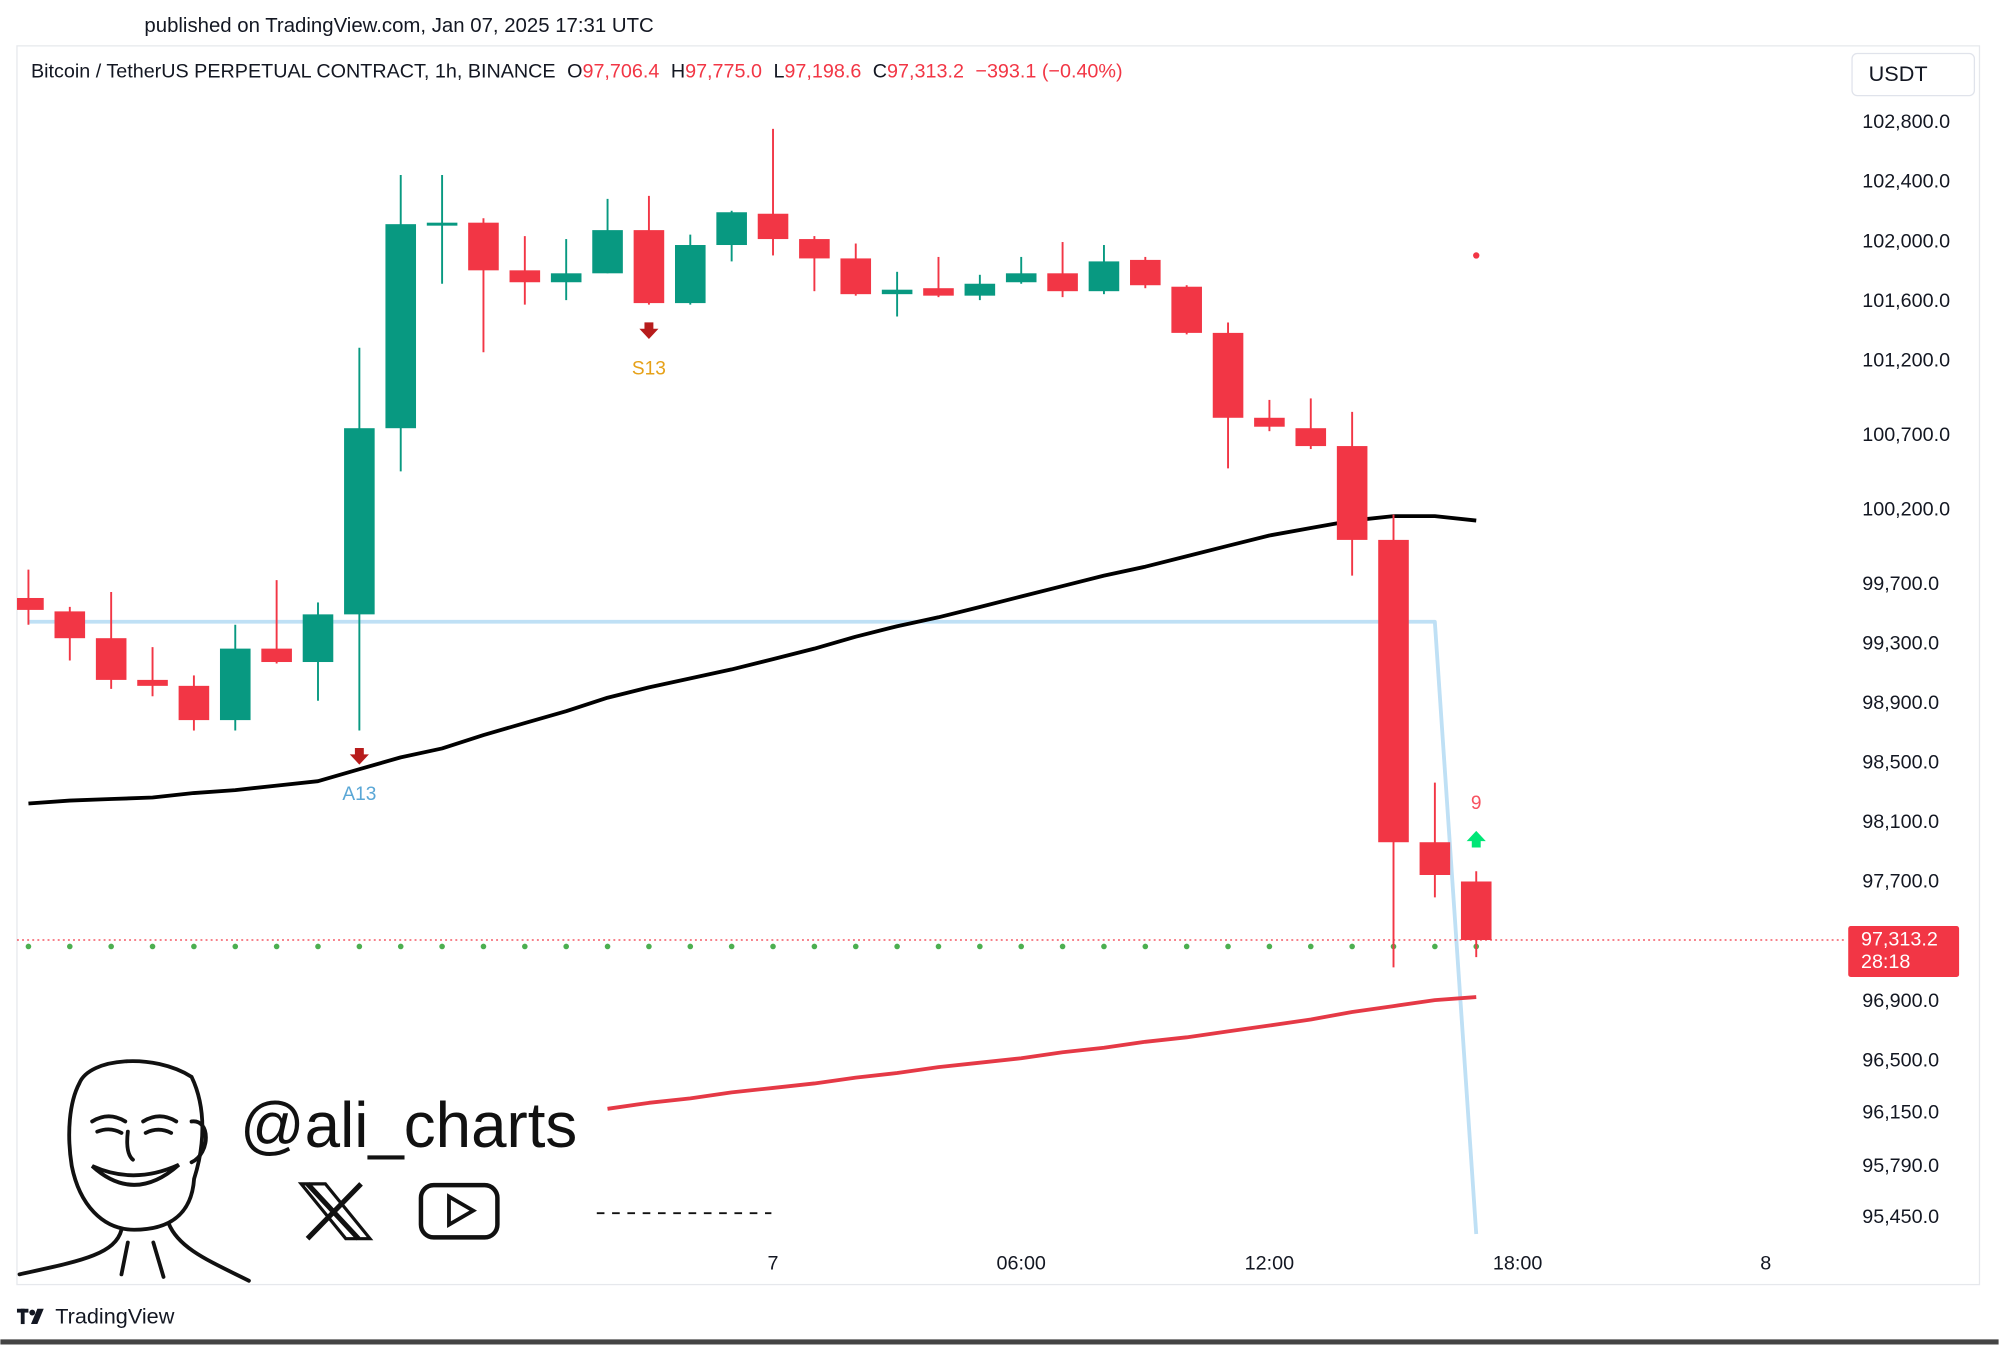 The image size is (1999, 1347). I want to click on watermark-handle: @ali_charts, so click(408, 1125).